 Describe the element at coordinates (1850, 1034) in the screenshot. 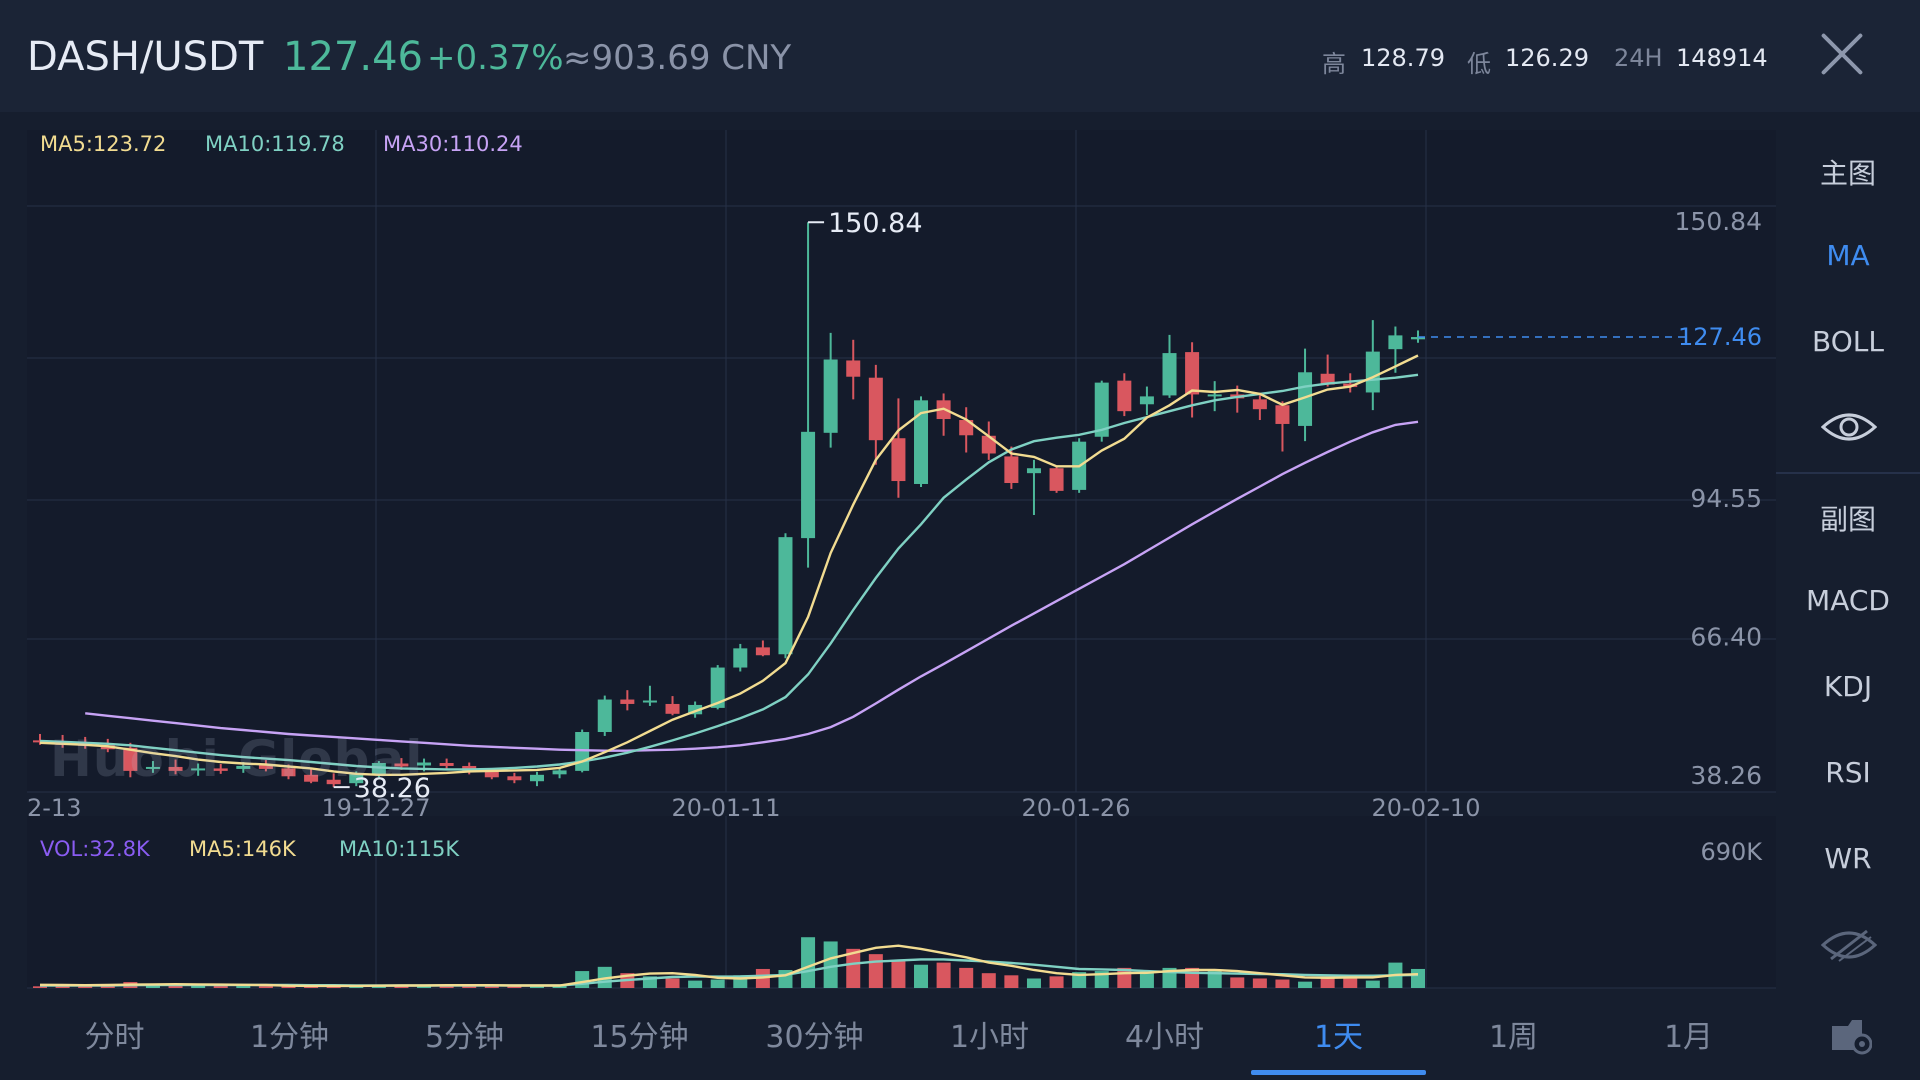

I see `settings-icon` at that location.